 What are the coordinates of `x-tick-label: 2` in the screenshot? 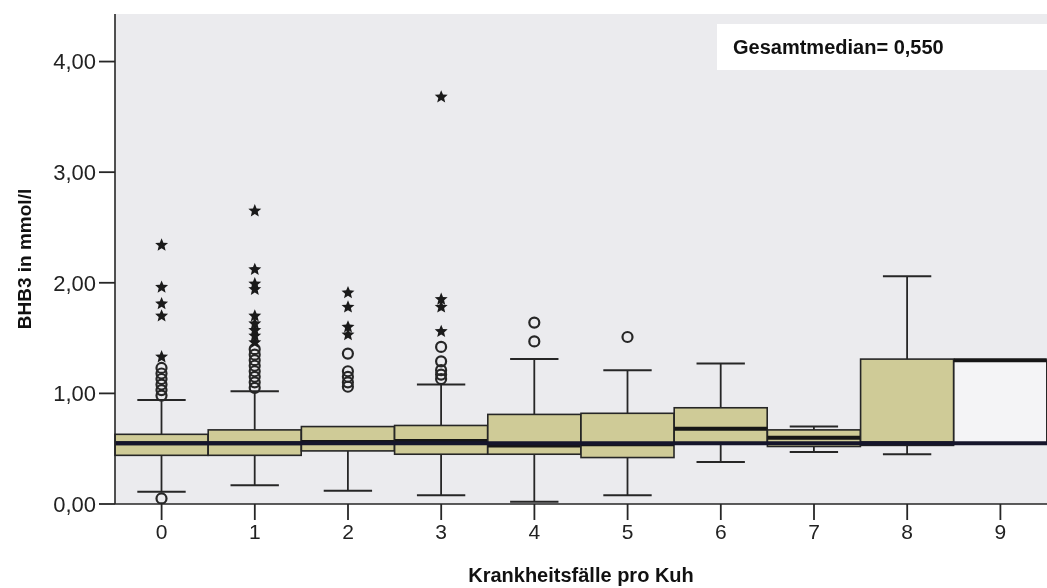 It's located at (348, 531).